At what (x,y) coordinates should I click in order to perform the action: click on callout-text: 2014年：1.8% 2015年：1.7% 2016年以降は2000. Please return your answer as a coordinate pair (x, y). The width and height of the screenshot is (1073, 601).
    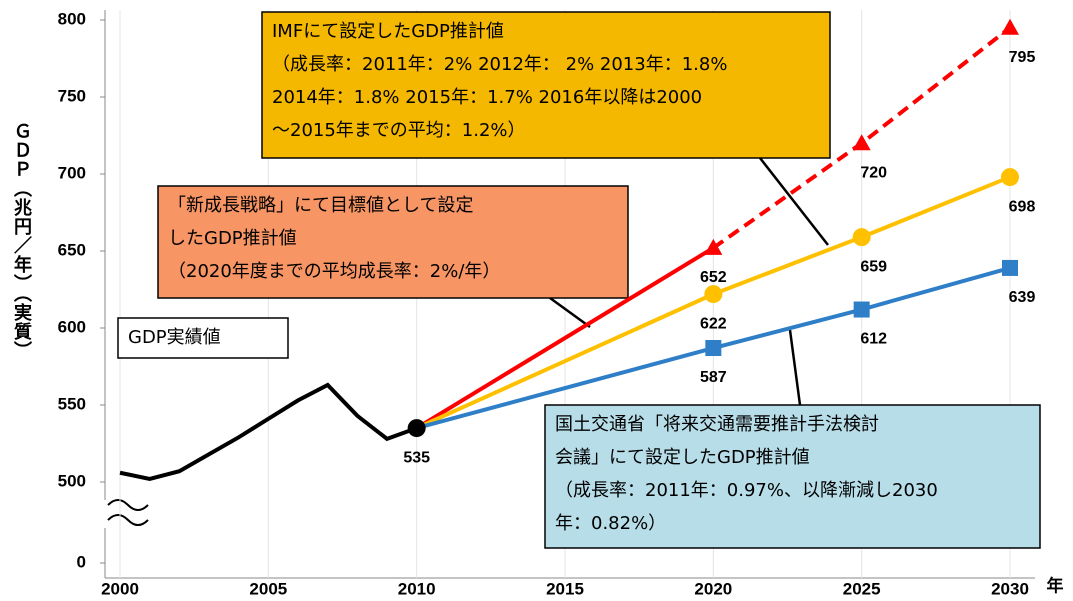
    Looking at the image, I should click on (487, 97).